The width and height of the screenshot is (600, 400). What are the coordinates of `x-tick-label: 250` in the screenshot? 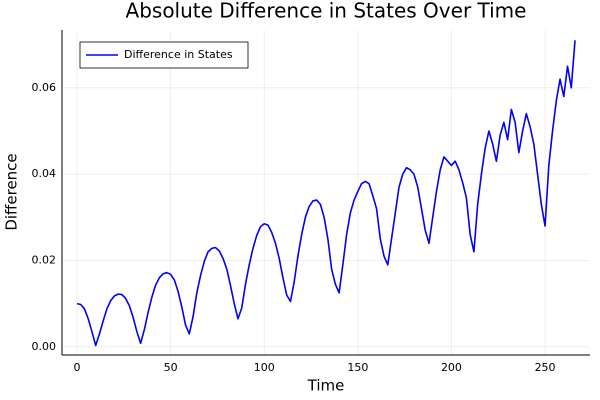 It's located at (545, 367).